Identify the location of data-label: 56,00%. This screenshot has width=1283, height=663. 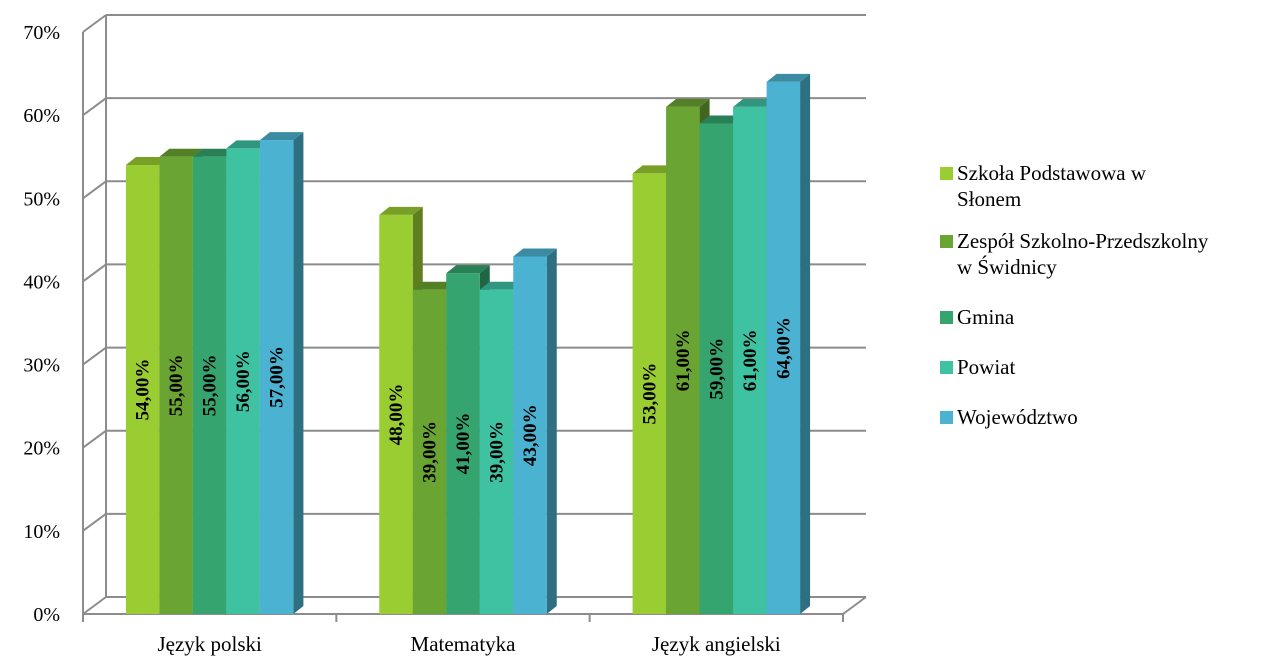
(243, 381).